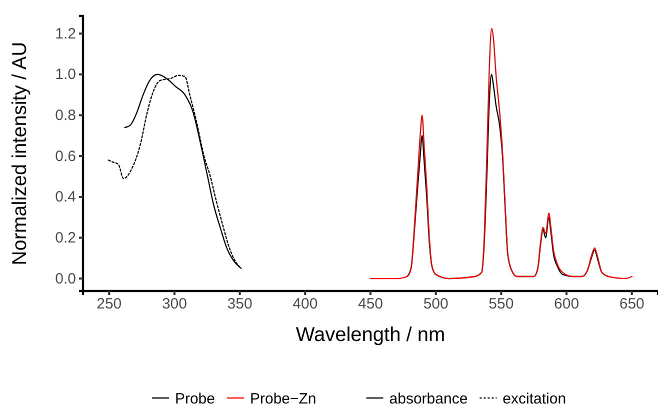 The image size is (658, 408). What do you see at coordinates (567, 304) in the screenshot?
I see `x-tick-label: 600` at bounding box center [567, 304].